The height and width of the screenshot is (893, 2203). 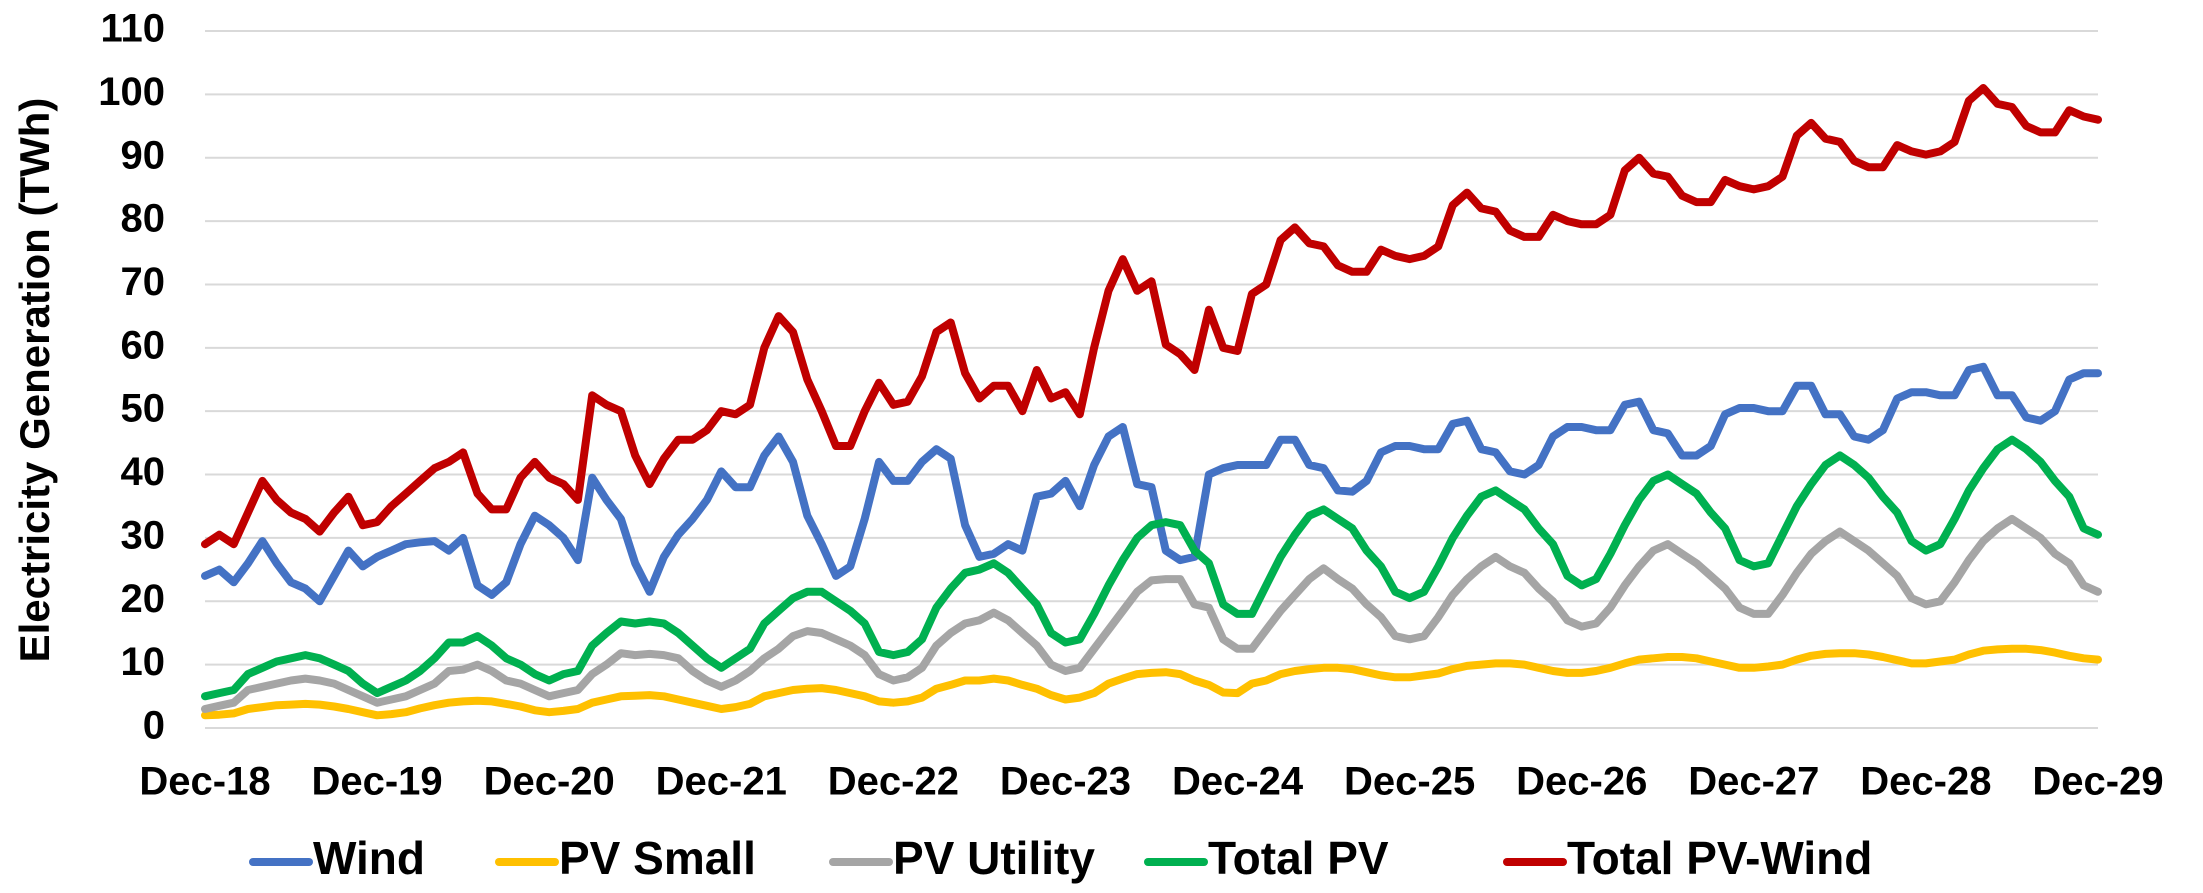 What do you see at coordinates (369, 858) in the screenshot?
I see `legend-label: Wind` at bounding box center [369, 858].